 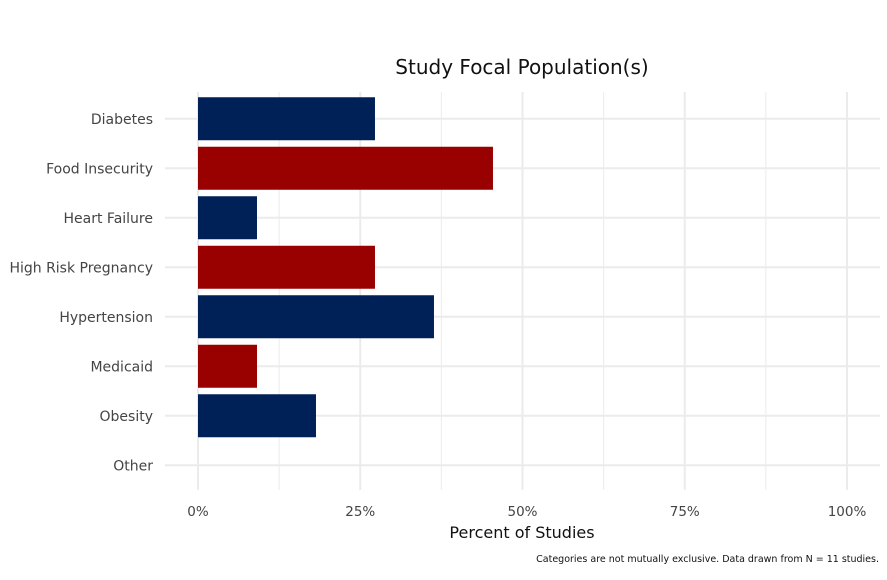 What do you see at coordinates (847, 512) in the screenshot?
I see `x-tick-label: 100%` at bounding box center [847, 512].